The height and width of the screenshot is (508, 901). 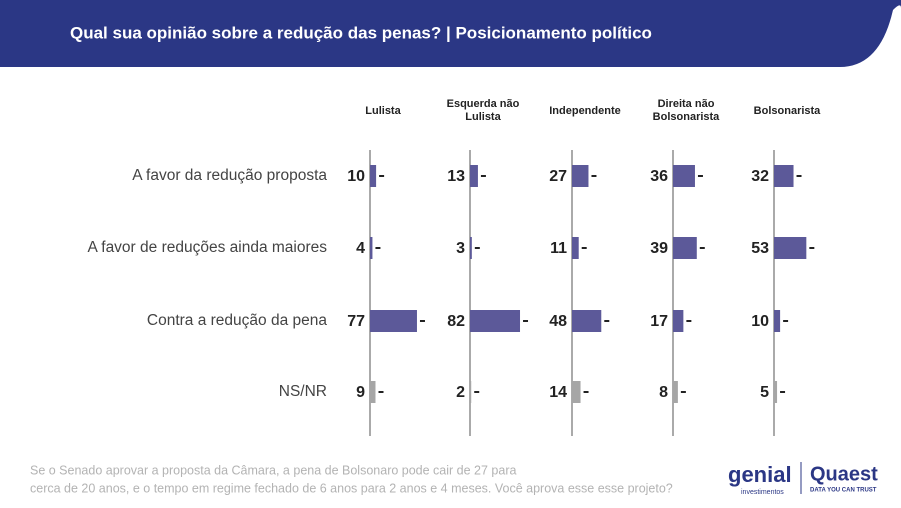 I want to click on value-label: 11, so click(x=558, y=248).